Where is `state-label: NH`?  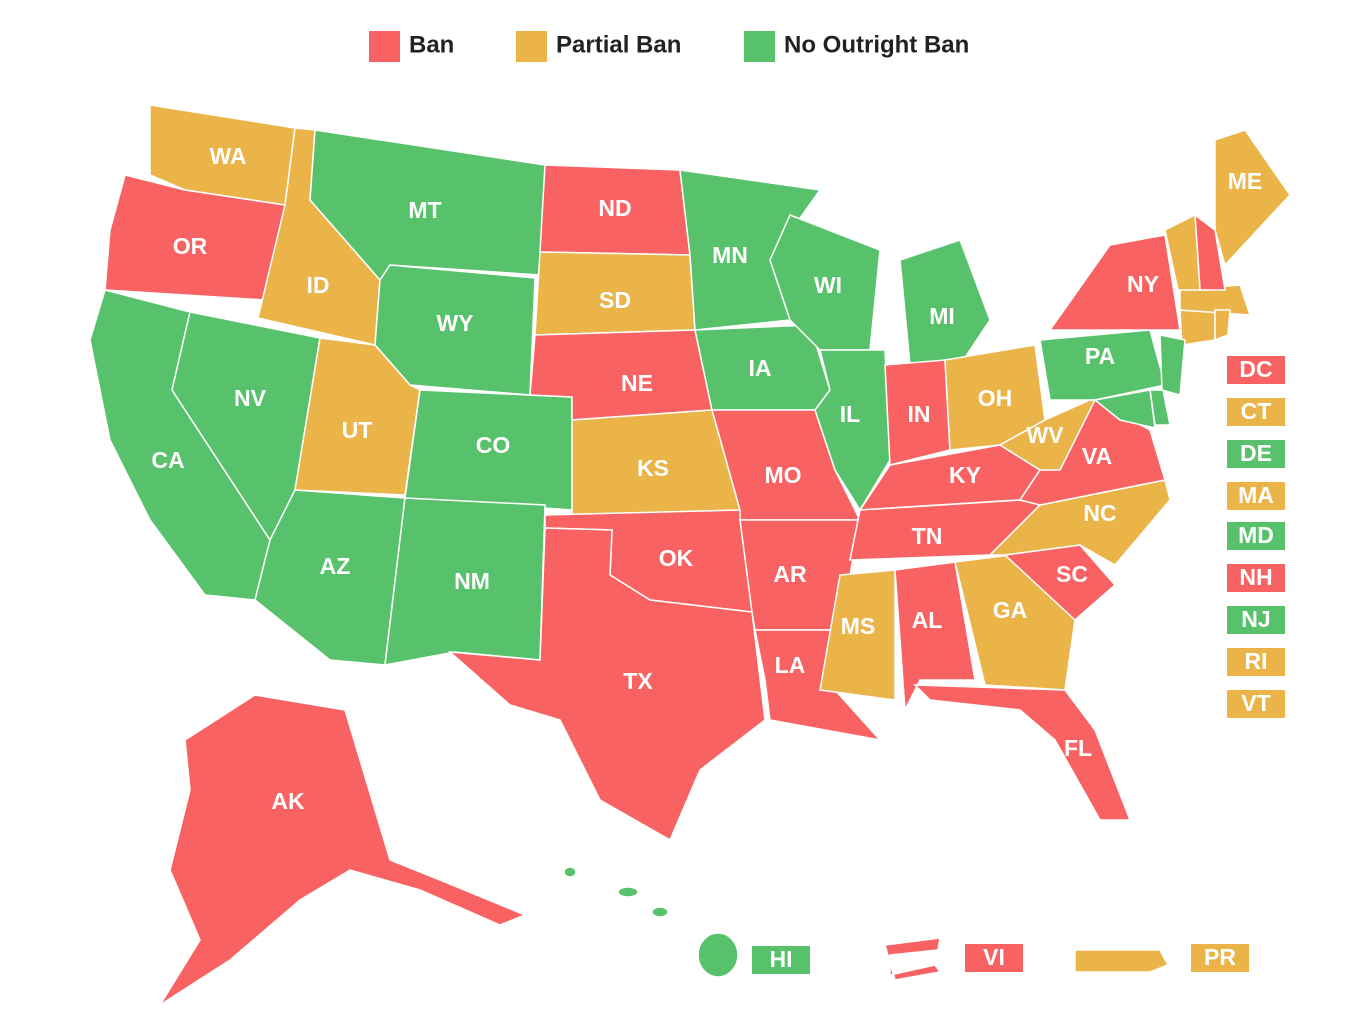
state-label: NH is located at coordinates (1255, 577).